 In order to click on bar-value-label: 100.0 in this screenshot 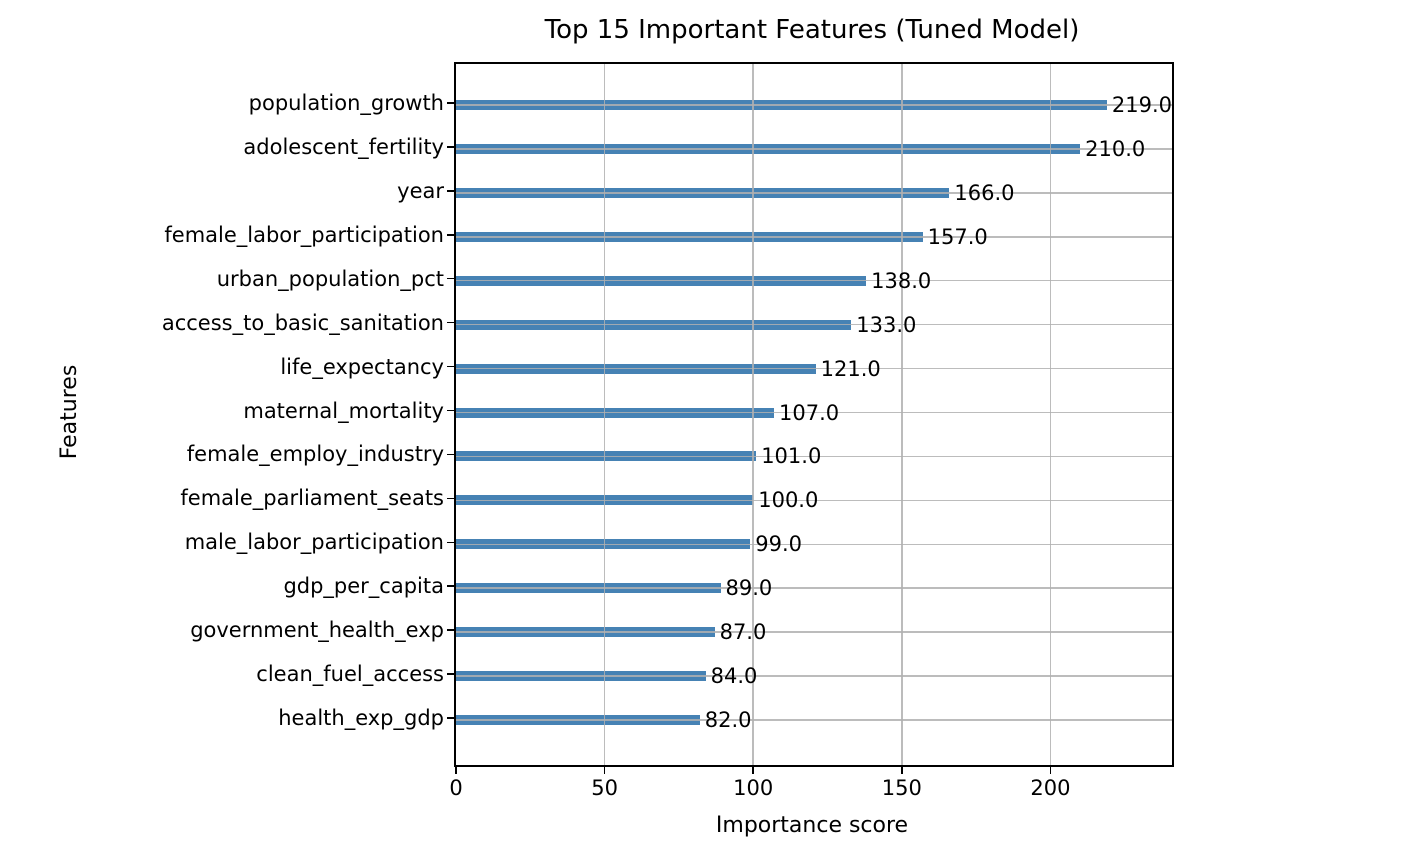, I will do `click(788, 500)`.